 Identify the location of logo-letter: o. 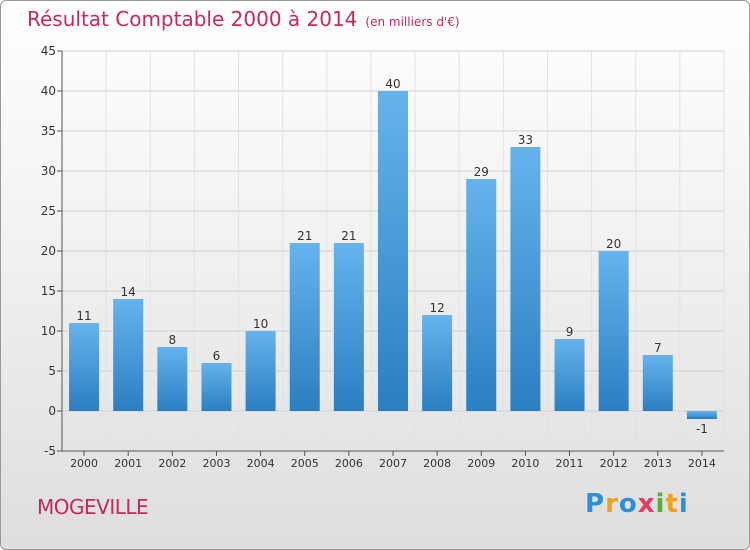
(628, 504).